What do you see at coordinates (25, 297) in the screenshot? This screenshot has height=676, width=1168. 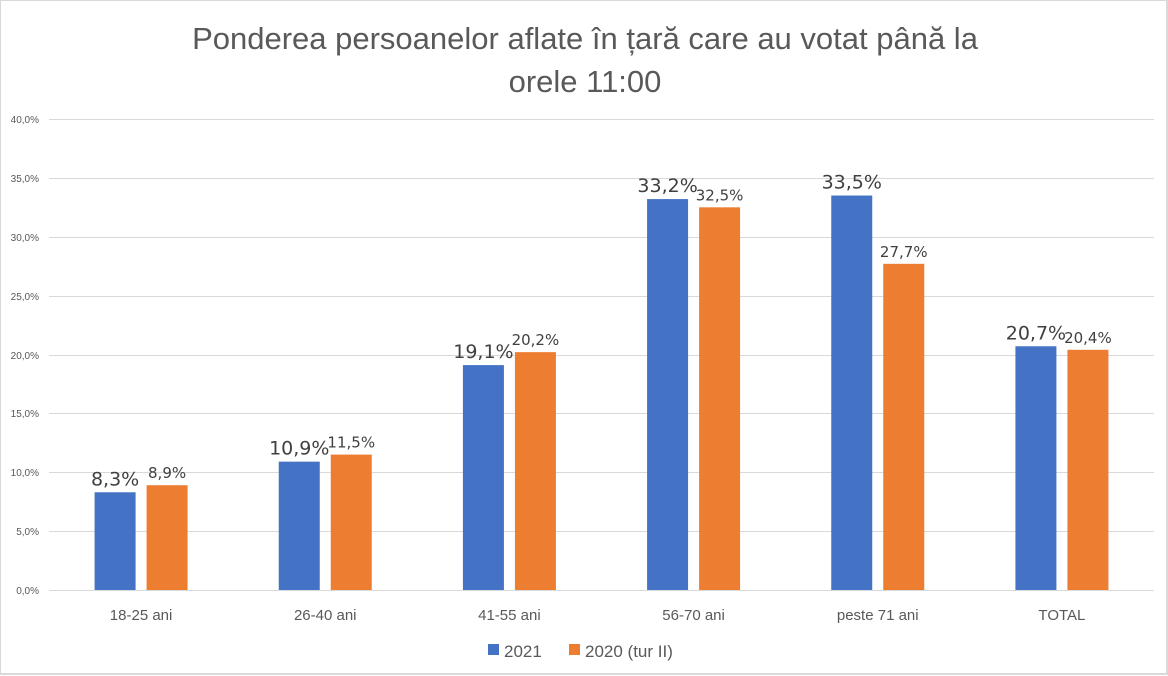 I see `y-tick-label: 25,0%` at bounding box center [25, 297].